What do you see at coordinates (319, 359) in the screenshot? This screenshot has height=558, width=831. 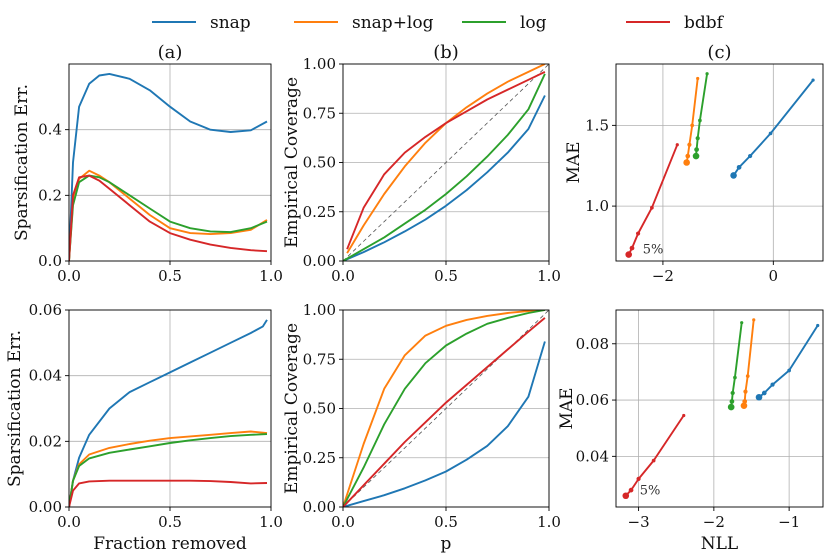 I see `y-tick-label: 0.75` at bounding box center [319, 359].